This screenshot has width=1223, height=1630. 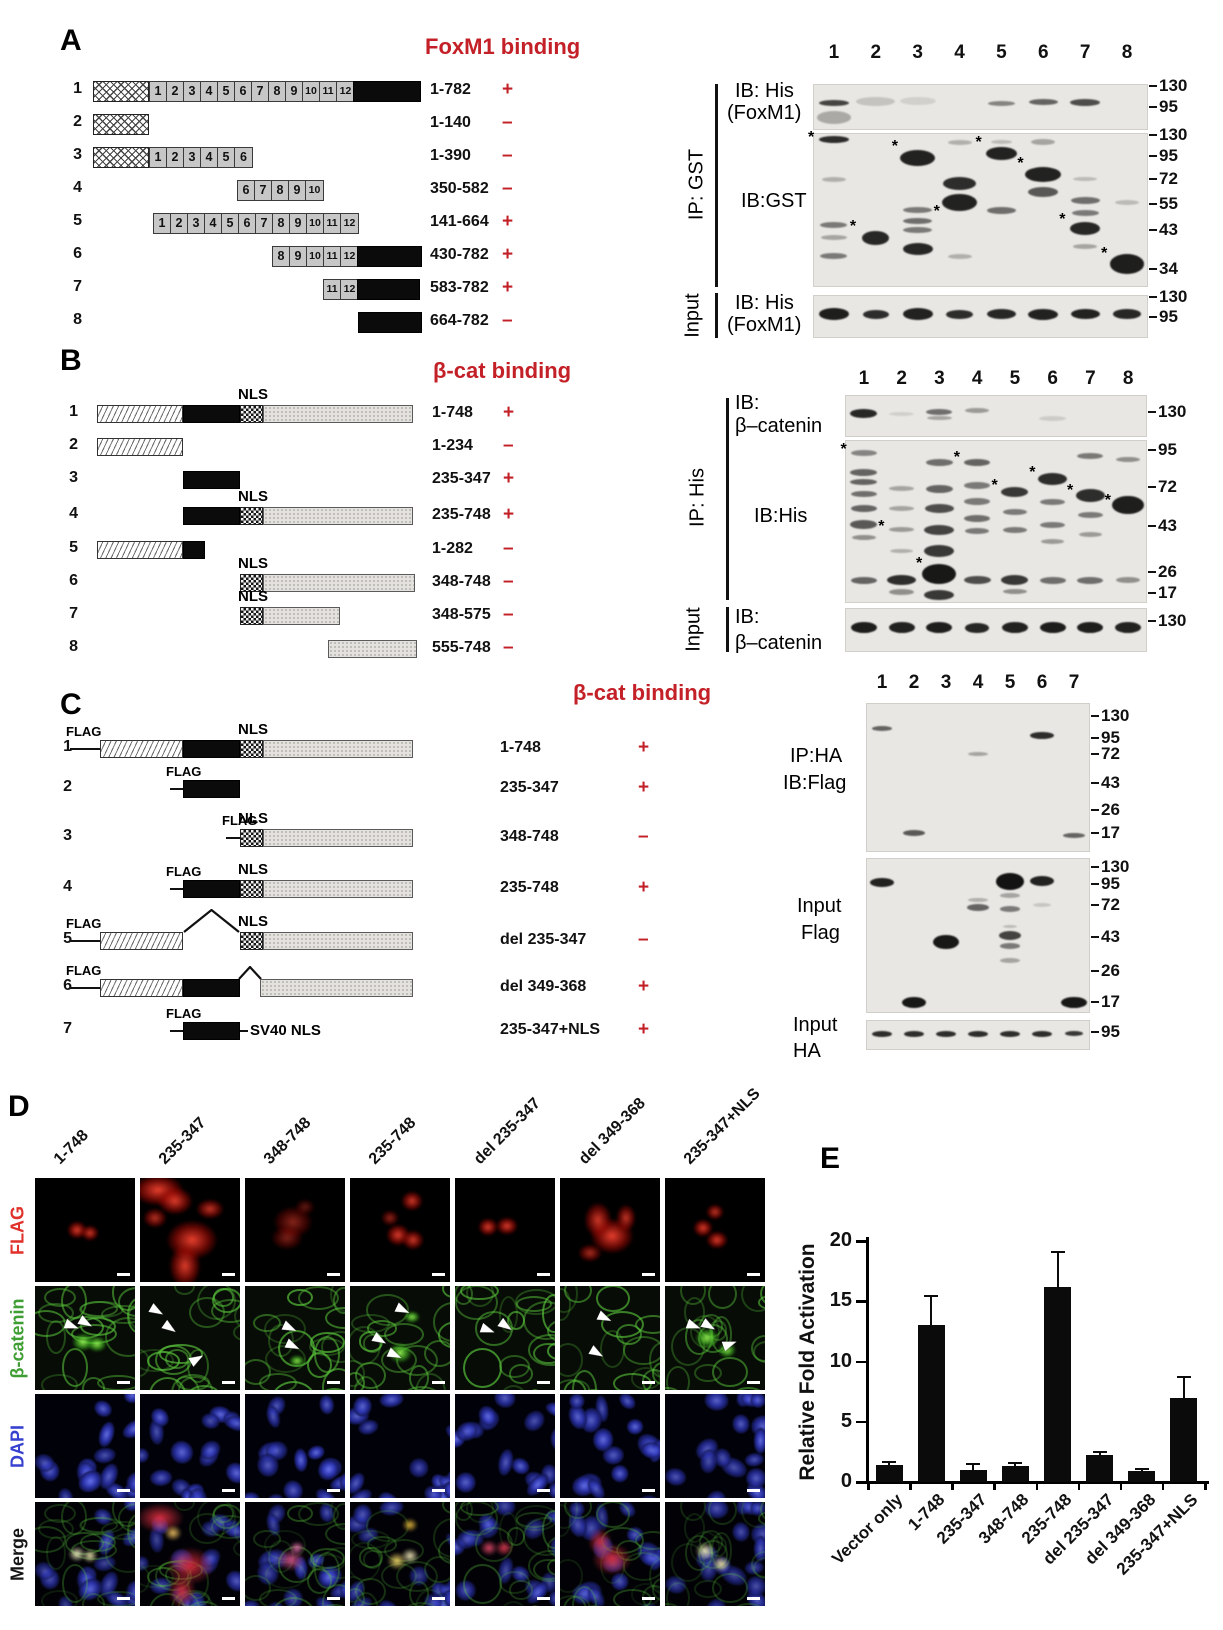 What do you see at coordinates (840, 1300) in the screenshot?
I see `y-tick-label: 15` at bounding box center [840, 1300].